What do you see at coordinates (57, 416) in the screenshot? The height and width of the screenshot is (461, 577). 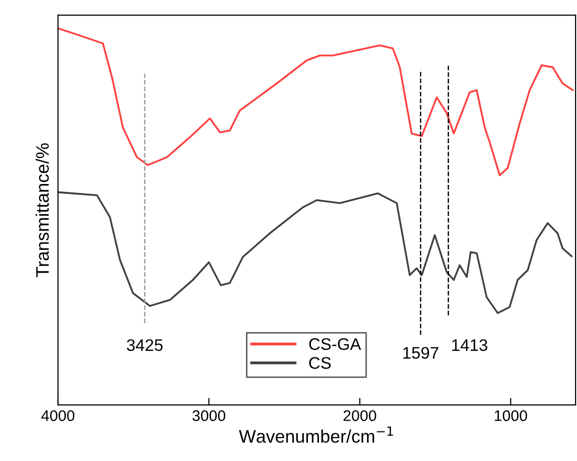 I see `x-tick-label: 4000` at bounding box center [57, 416].